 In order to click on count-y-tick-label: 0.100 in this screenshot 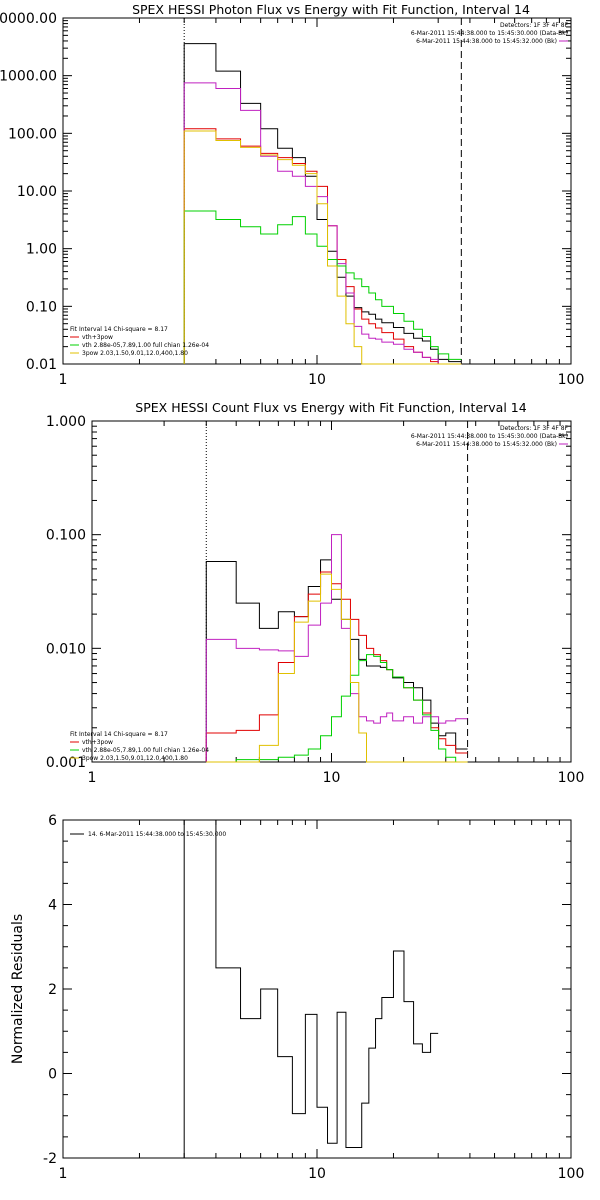, I will do `click(66, 536)`.